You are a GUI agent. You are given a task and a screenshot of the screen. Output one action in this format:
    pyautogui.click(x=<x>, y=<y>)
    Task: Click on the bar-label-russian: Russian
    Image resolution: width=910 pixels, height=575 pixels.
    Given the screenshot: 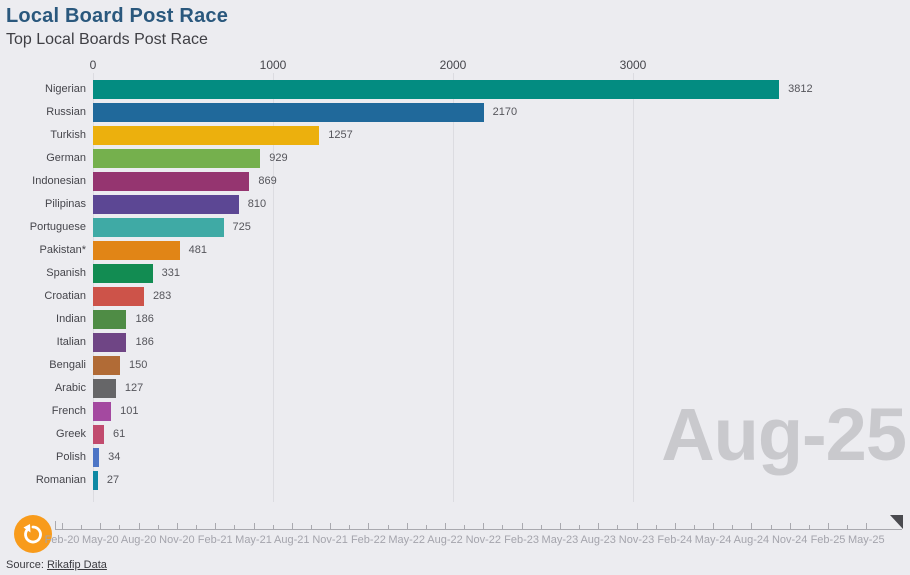 What is the action you would take?
    pyautogui.click(x=66, y=112)
    